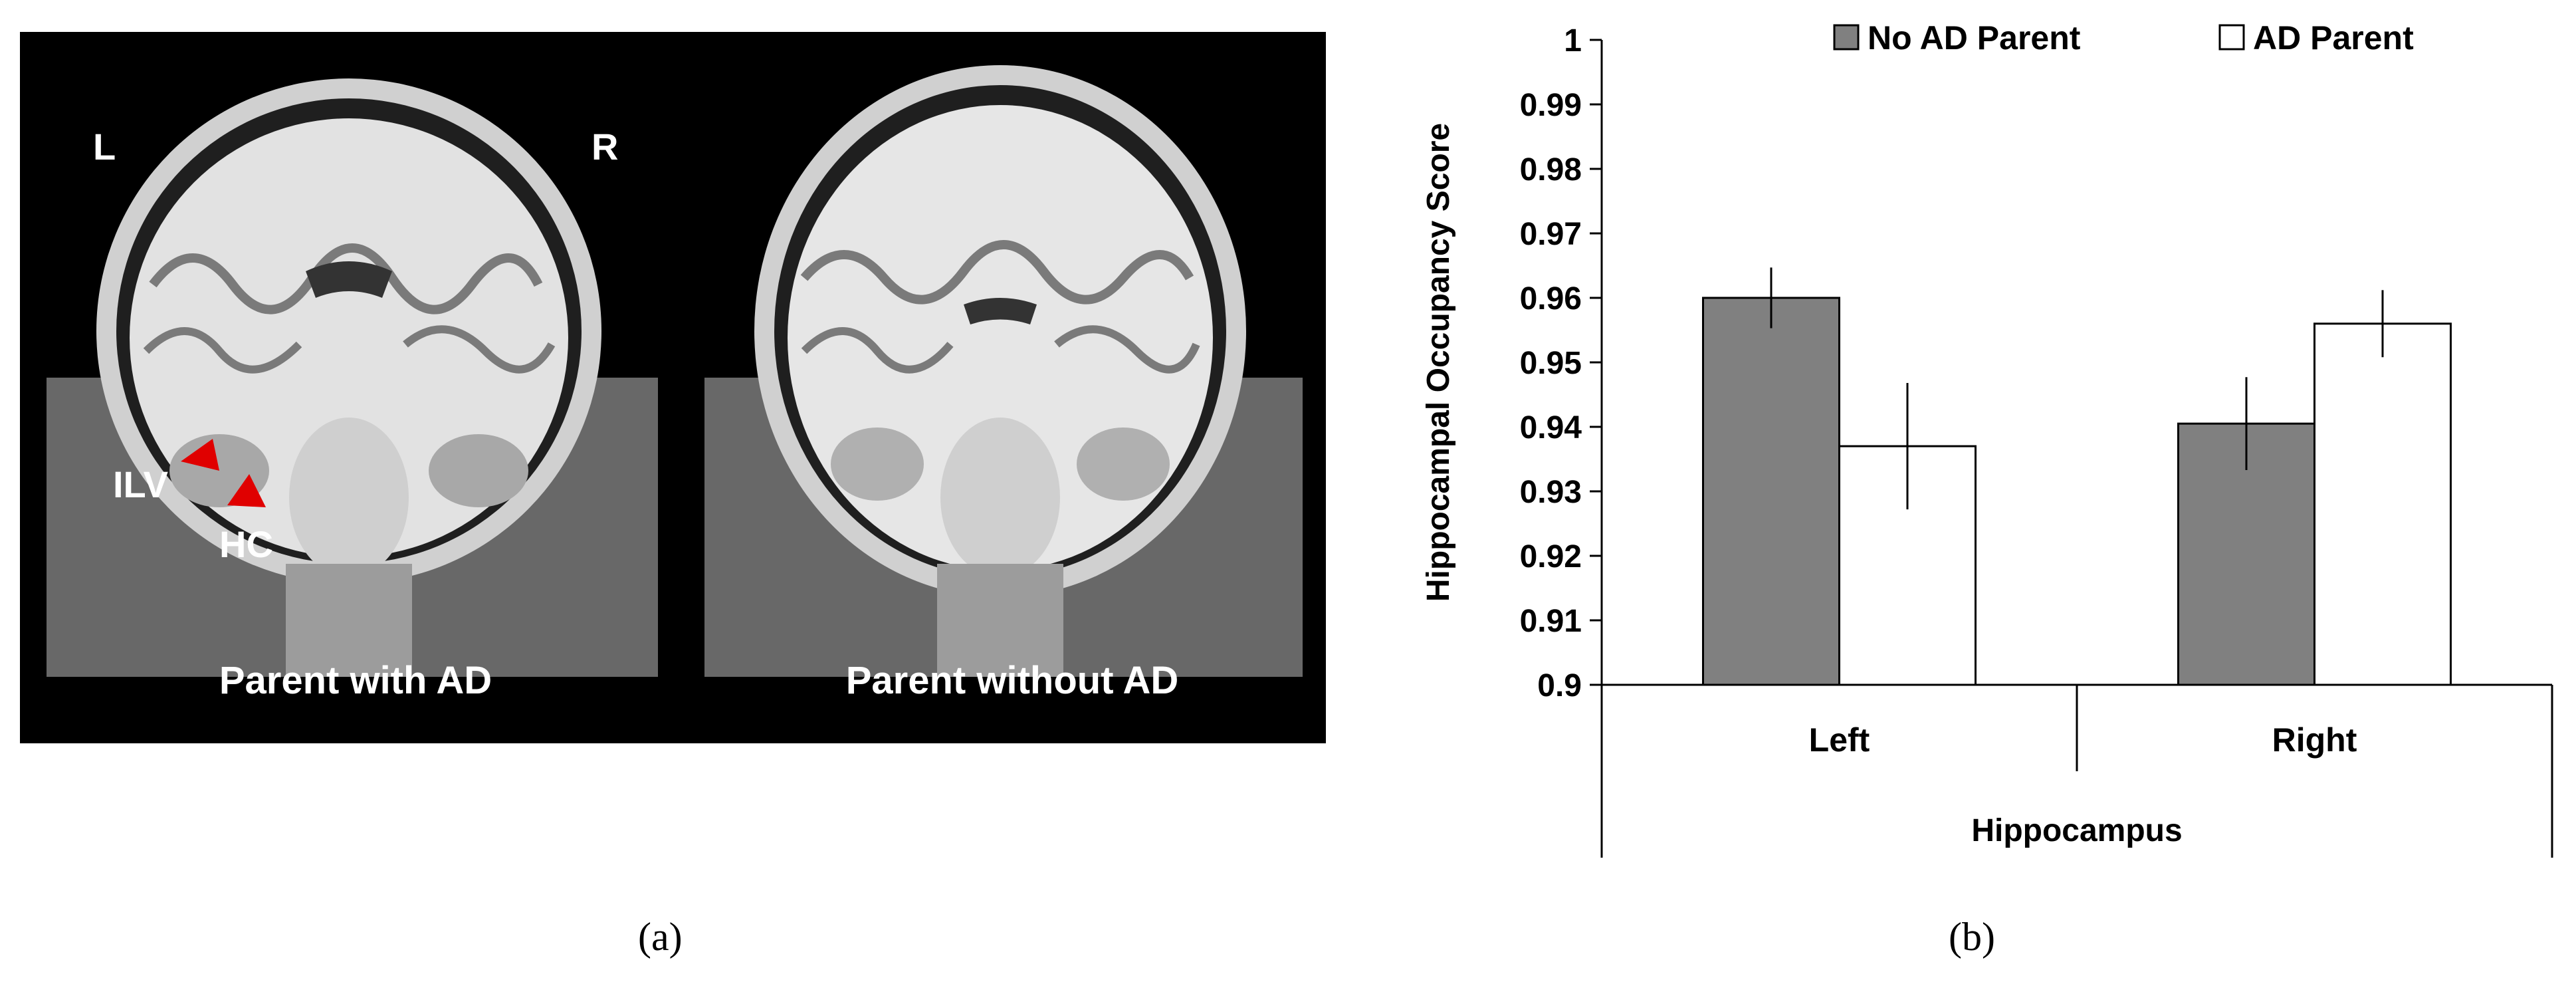 This screenshot has height=984, width=2576. What do you see at coordinates (1438, 362) in the screenshot?
I see `y-axis-label: Hippocampal Occupancy Score` at bounding box center [1438, 362].